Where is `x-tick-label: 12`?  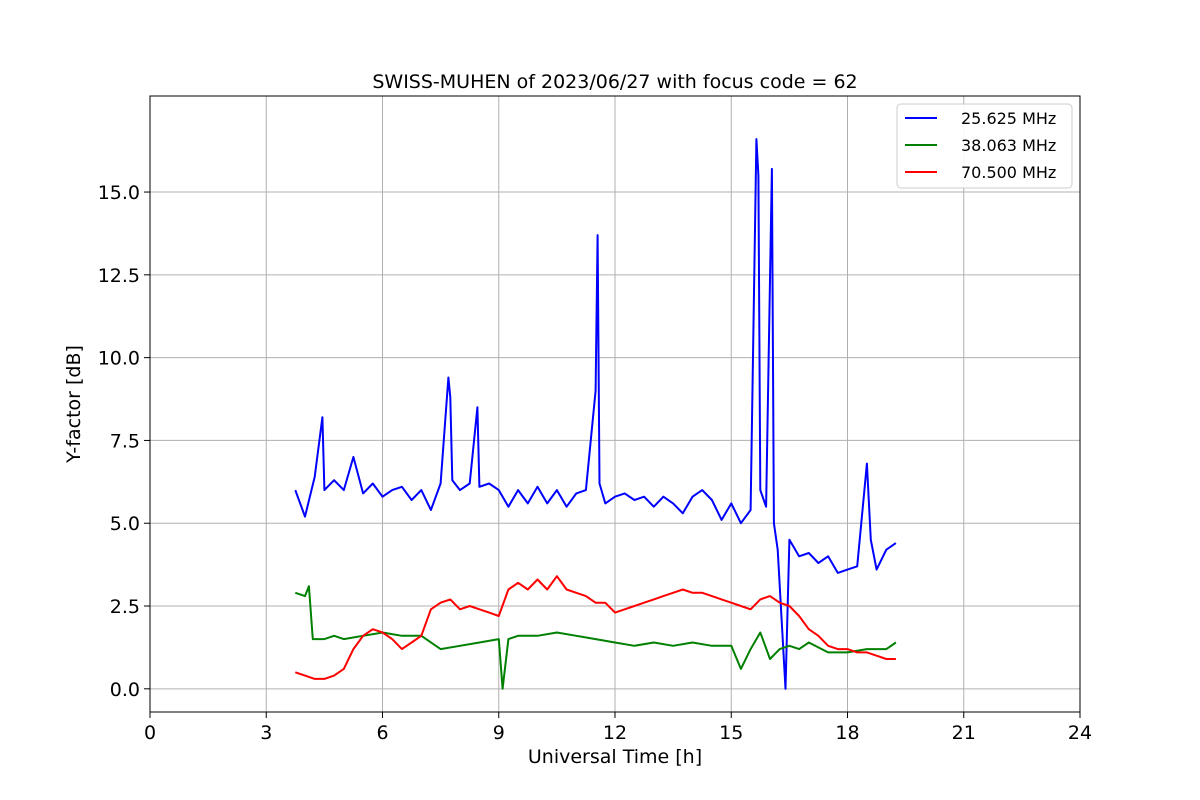 x-tick-label: 12 is located at coordinates (615, 733).